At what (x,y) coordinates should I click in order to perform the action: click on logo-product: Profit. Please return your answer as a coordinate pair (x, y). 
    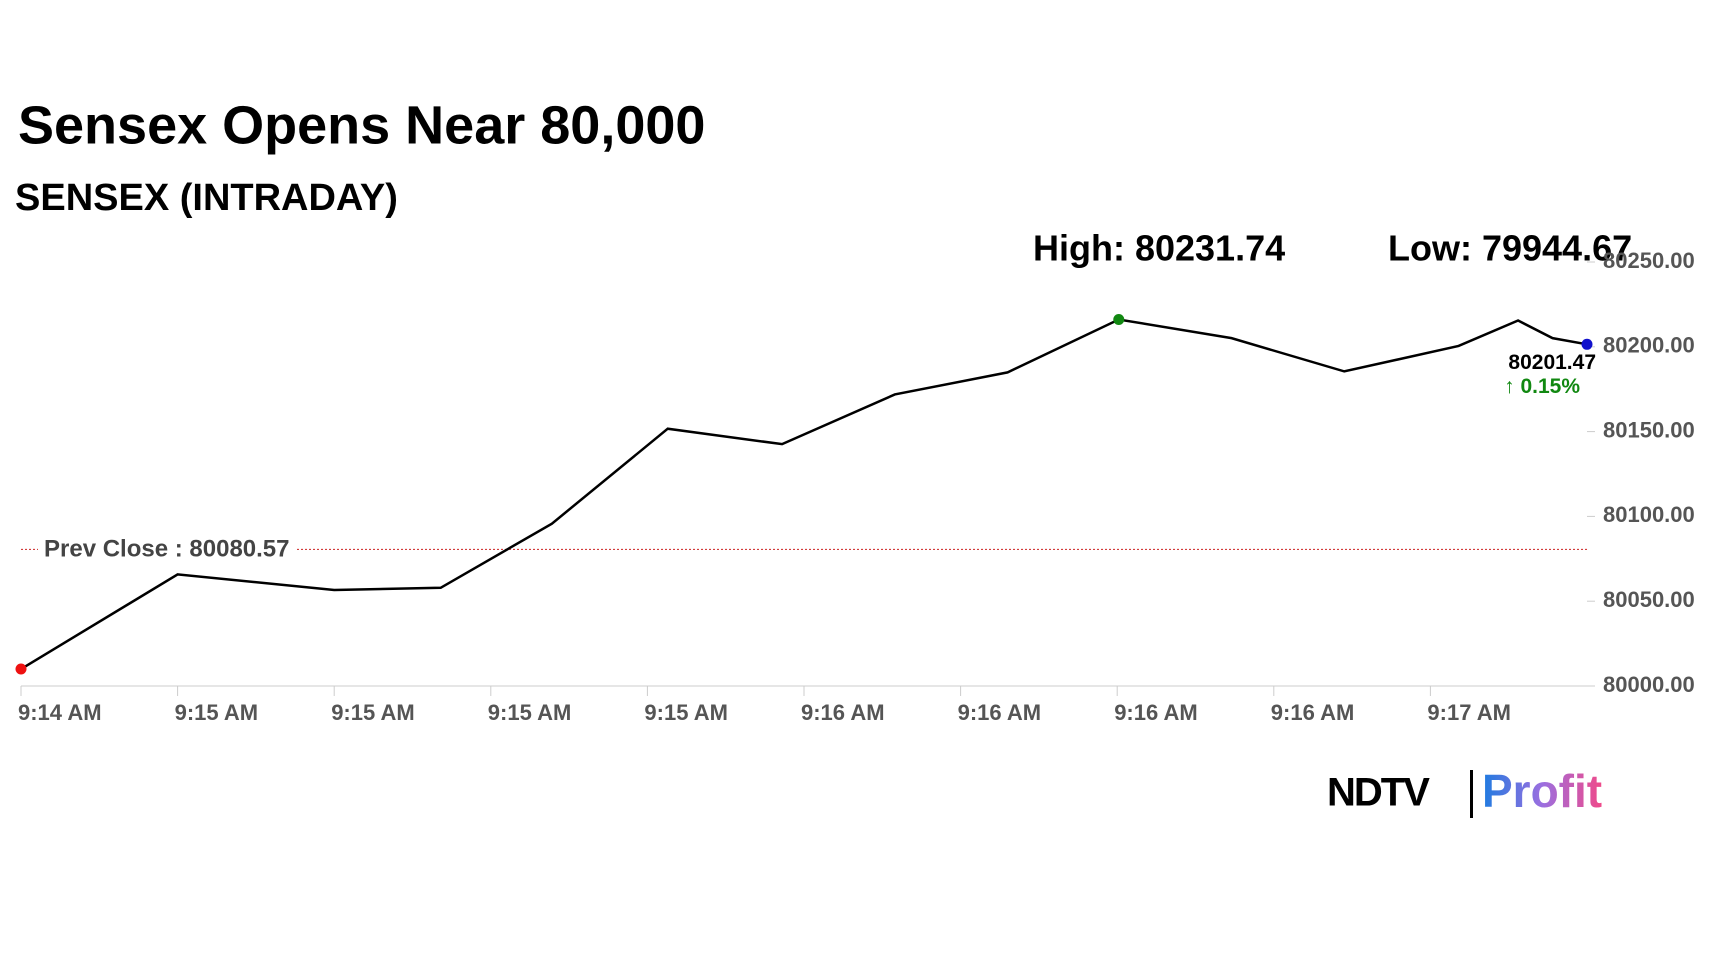
    Looking at the image, I should click on (1542, 791).